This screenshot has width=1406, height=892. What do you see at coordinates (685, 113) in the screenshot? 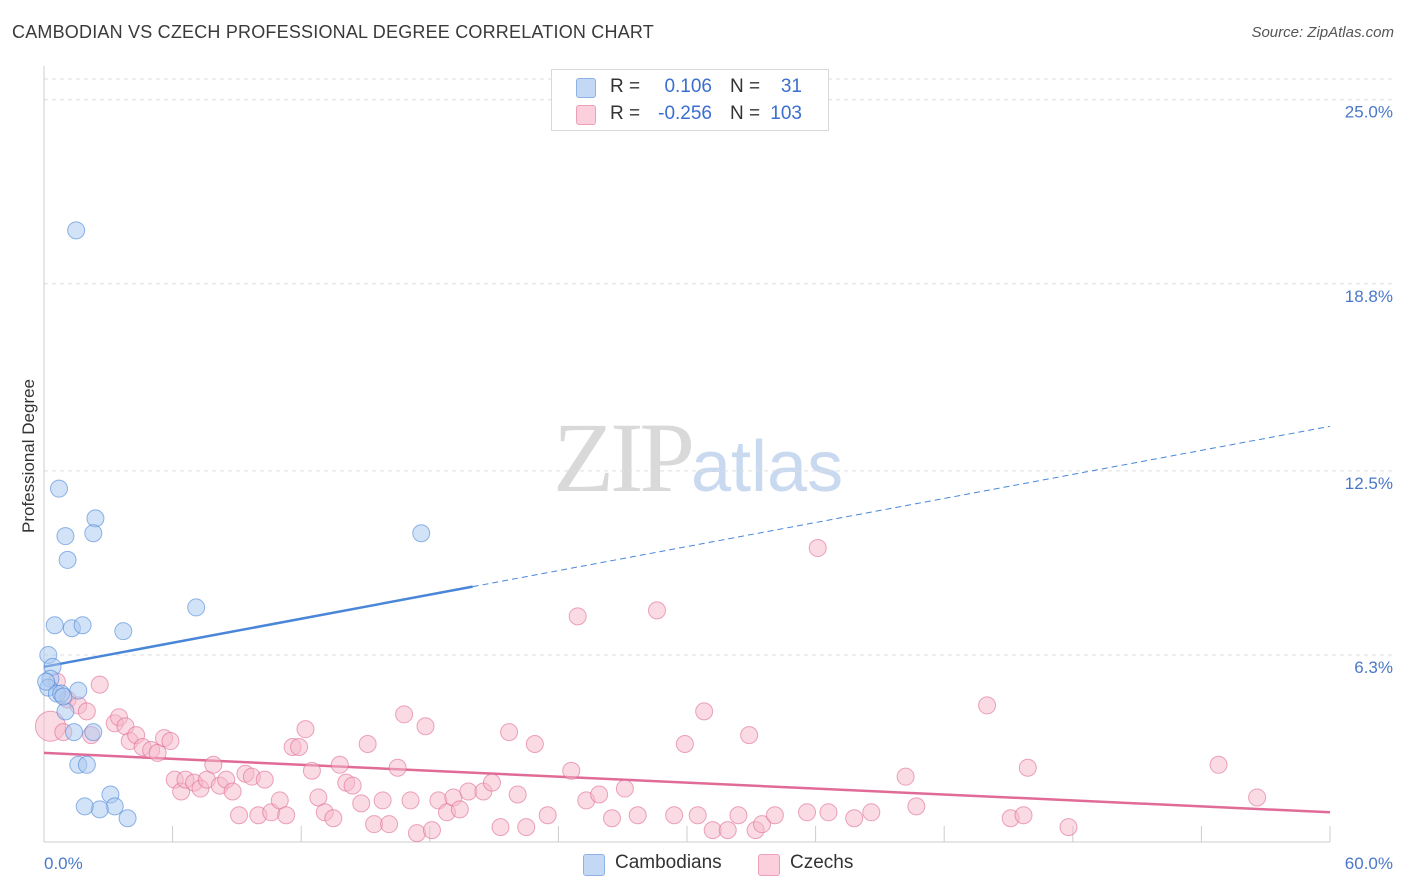
I see `legend-r-value: -0.256` at bounding box center [685, 113].